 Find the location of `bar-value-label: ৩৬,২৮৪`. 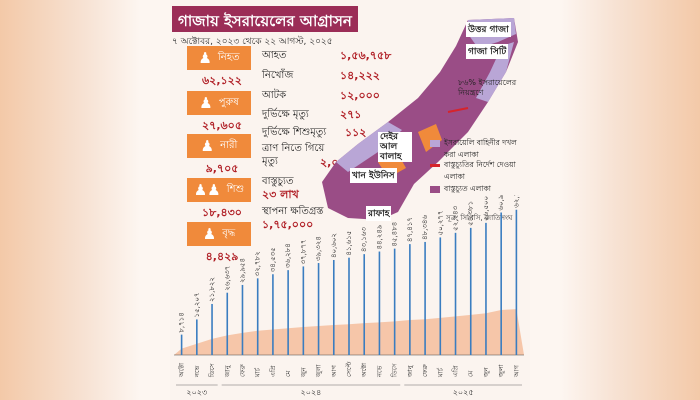

bar-value-label: ৩৬,২৮৪ is located at coordinates (288, 255).